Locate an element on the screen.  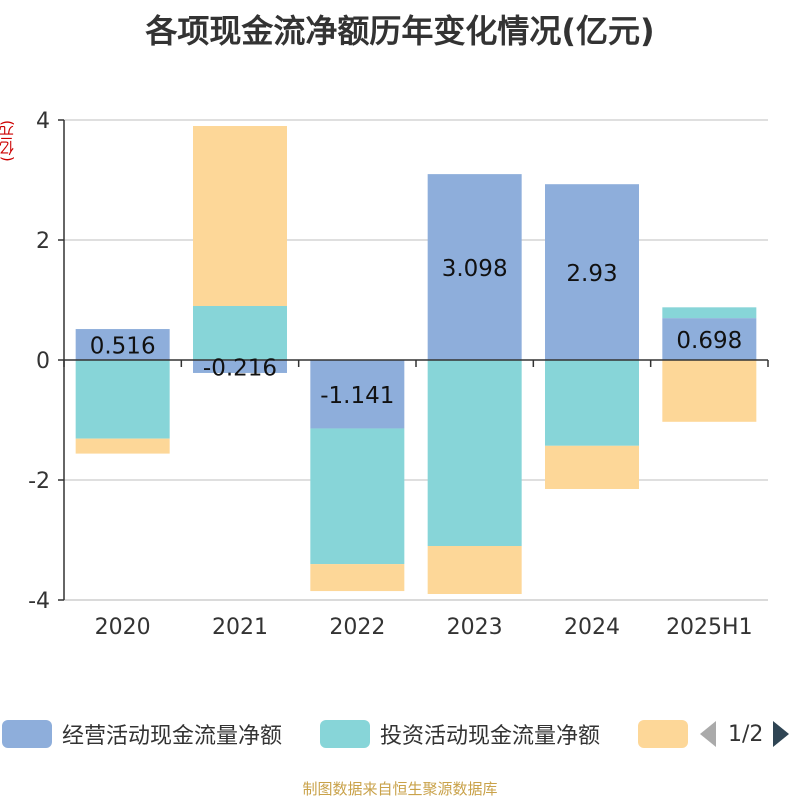
bar-segment-s0-2025H1 is located at coordinates (709, 339).